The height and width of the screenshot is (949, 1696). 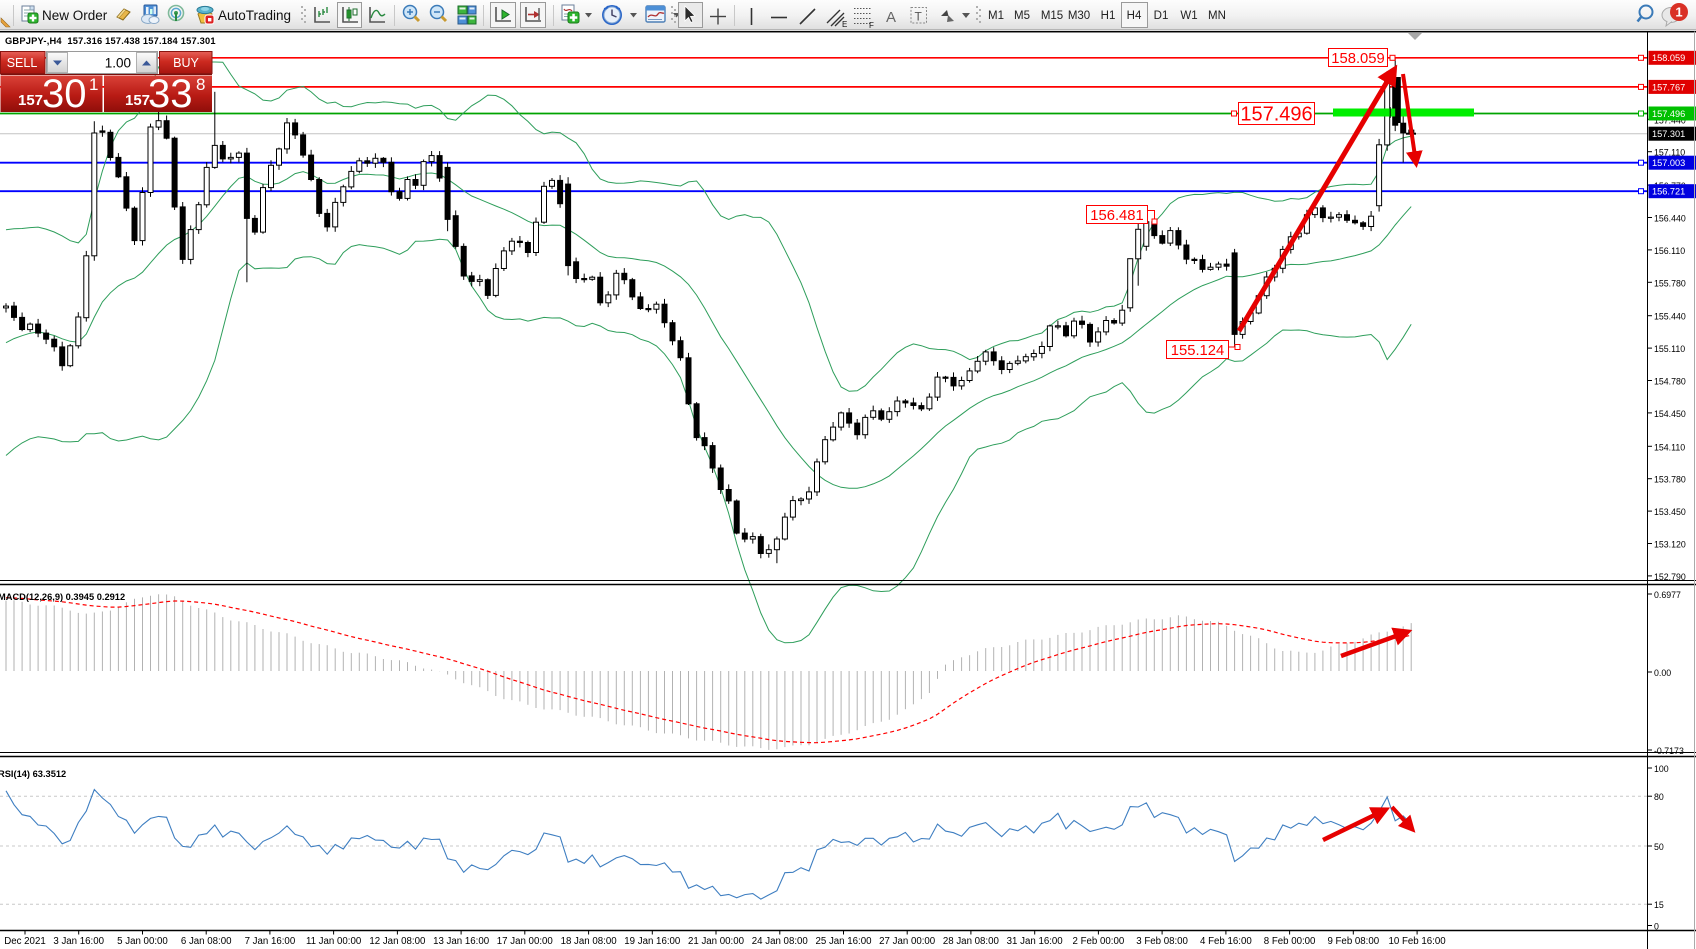 What do you see at coordinates (891, 17) in the screenshot?
I see `svg-text: A` at bounding box center [891, 17].